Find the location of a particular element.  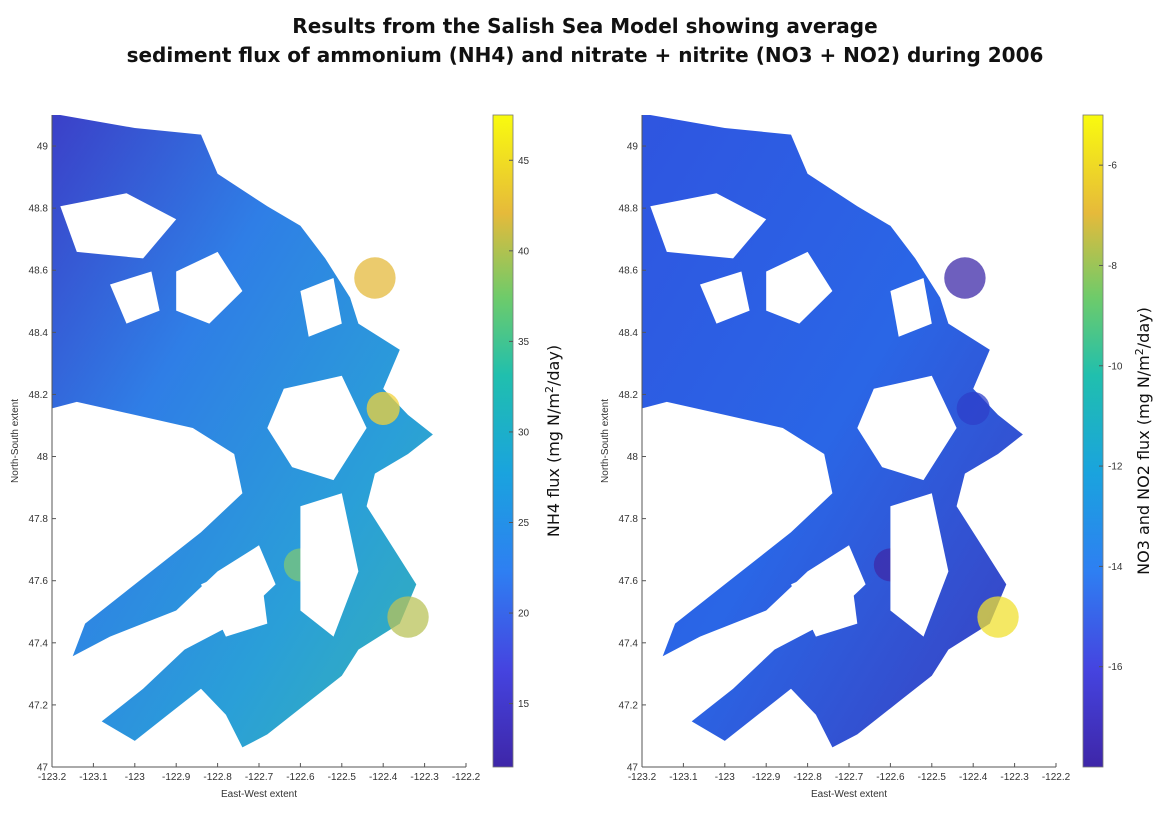

colorbar-tick-label: 45 is located at coordinates (524, 161).